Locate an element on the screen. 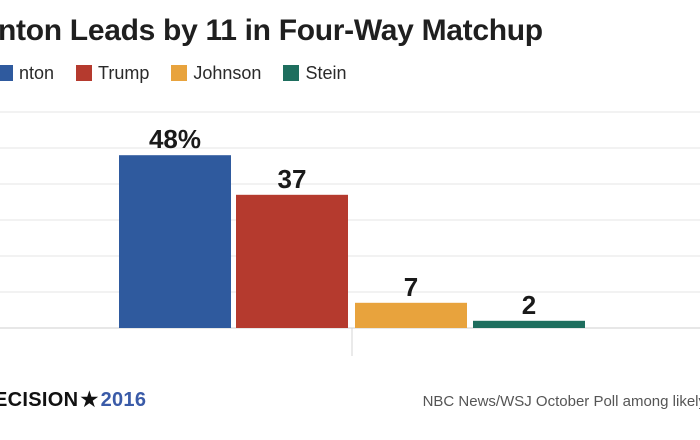  legend-label-stein: Stein is located at coordinates (326, 72).